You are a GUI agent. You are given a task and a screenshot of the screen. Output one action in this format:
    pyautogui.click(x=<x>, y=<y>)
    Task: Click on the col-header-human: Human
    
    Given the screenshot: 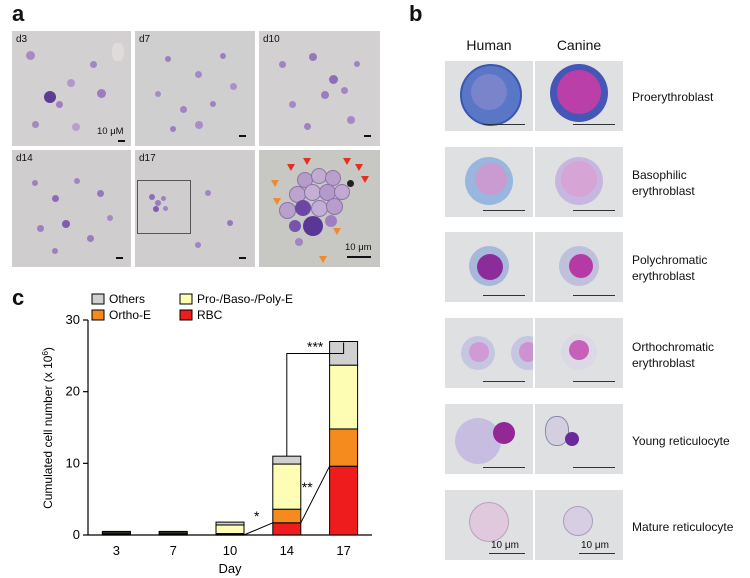 What is the action you would take?
    pyautogui.click(x=489, y=45)
    